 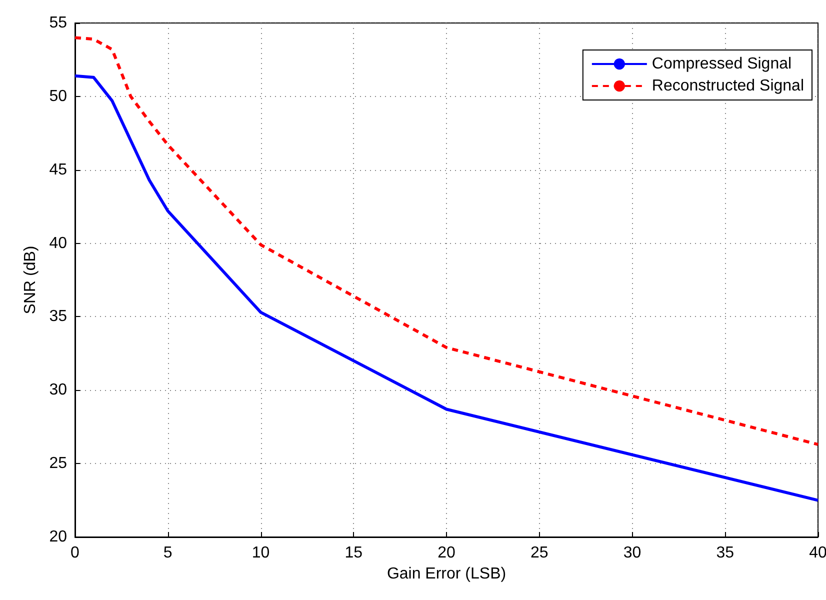 What do you see at coordinates (58, 317) in the screenshot?
I see `y-tick-label: 35` at bounding box center [58, 317].